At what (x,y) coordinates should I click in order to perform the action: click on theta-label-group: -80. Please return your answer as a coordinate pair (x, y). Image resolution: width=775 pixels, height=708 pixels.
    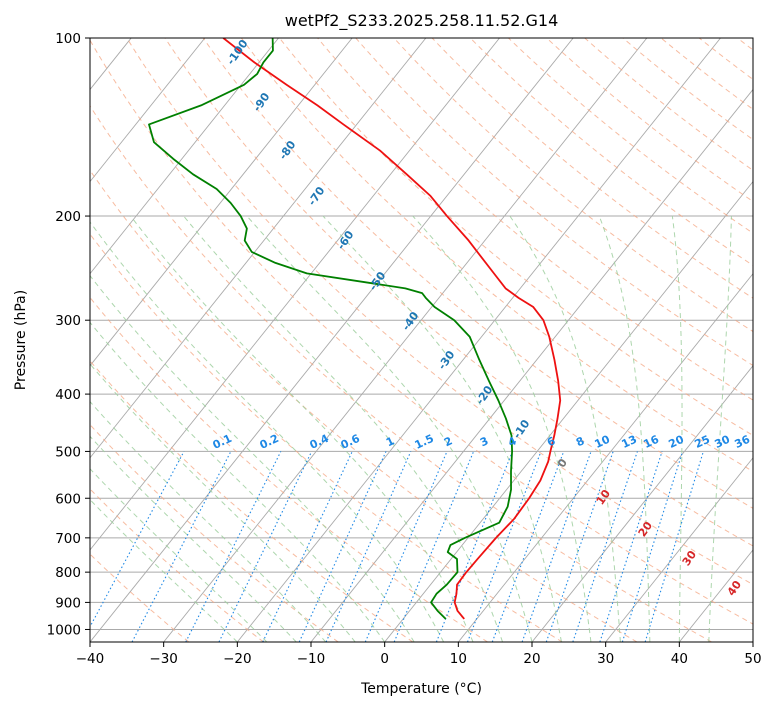
    Looking at the image, I should click on (287, 150).